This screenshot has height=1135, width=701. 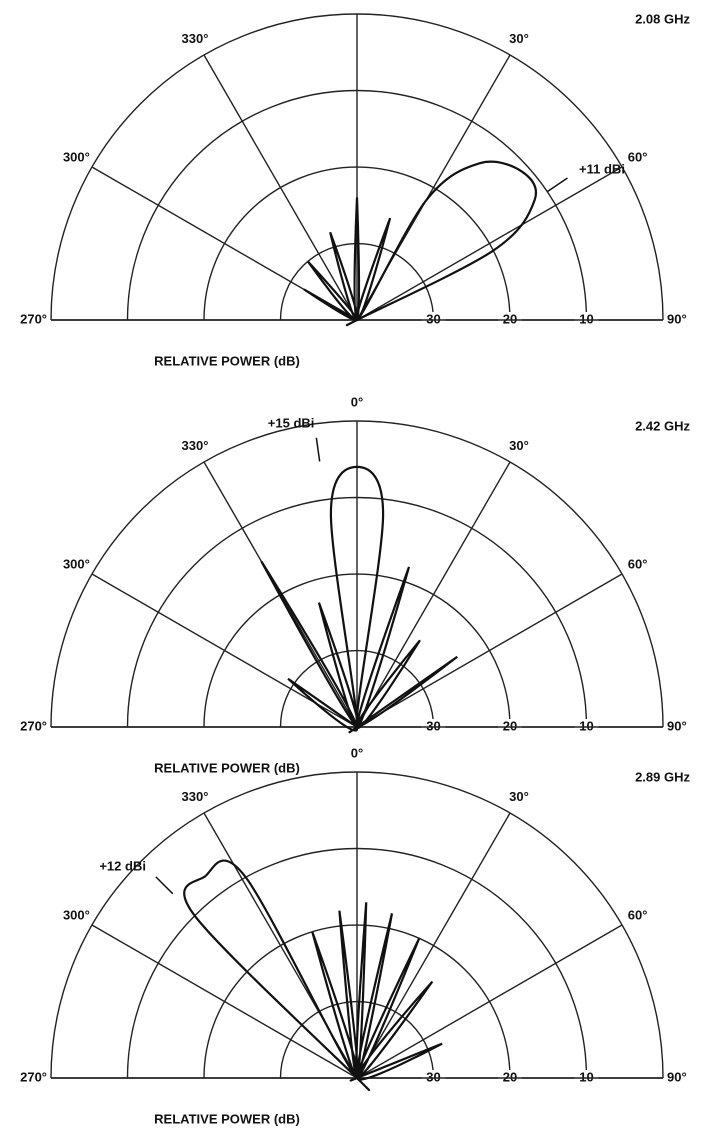 What do you see at coordinates (602, 169) in the screenshot?
I see `annotation: +11 dBi` at bounding box center [602, 169].